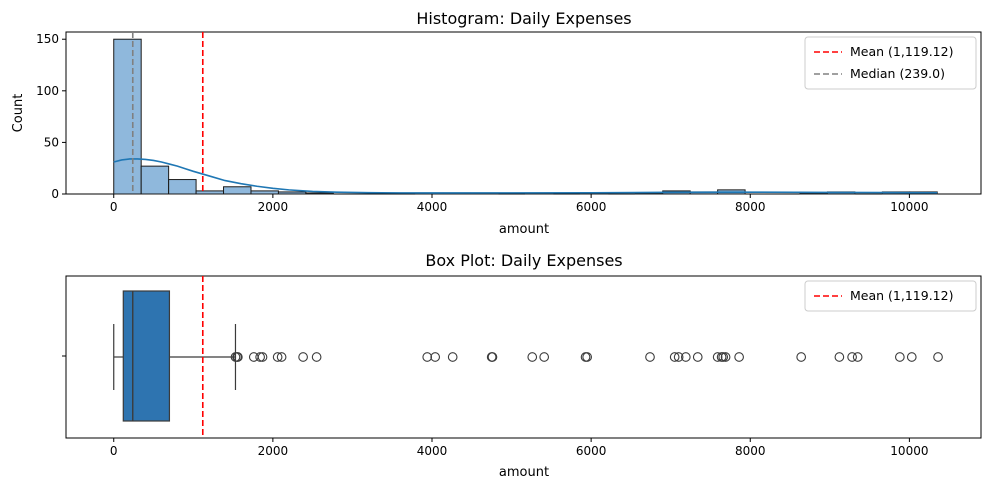  I want to click on boxplot-title: Box Plot: Daily Expenses, so click(523, 260).